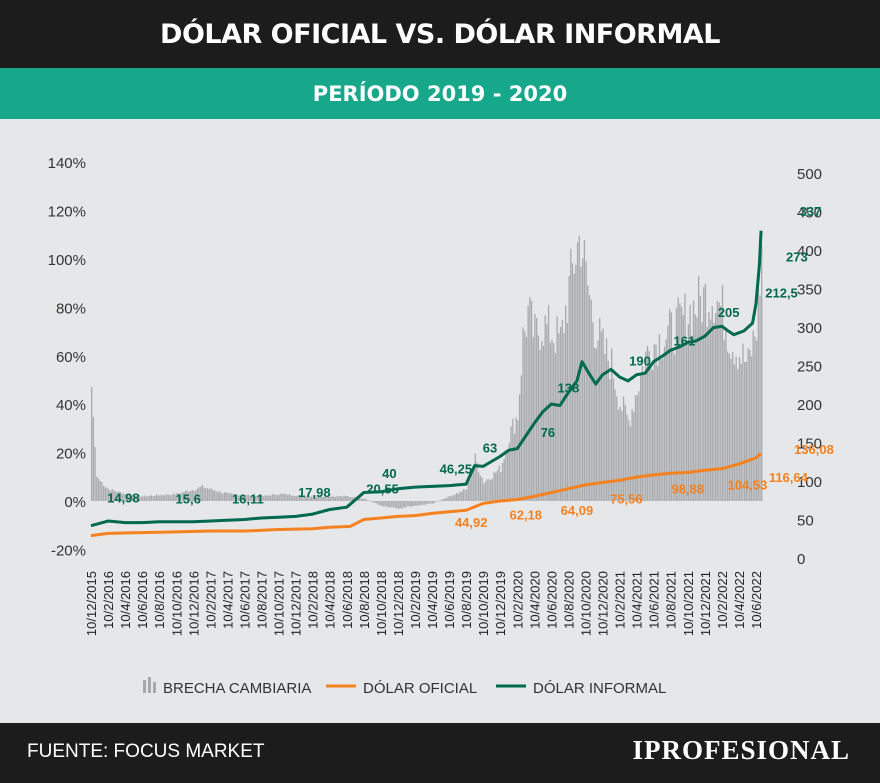 The height and width of the screenshot is (783, 880). Describe the element at coordinates (801, 559) in the screenshot. I see `right-axis-tick: 0` at that location.